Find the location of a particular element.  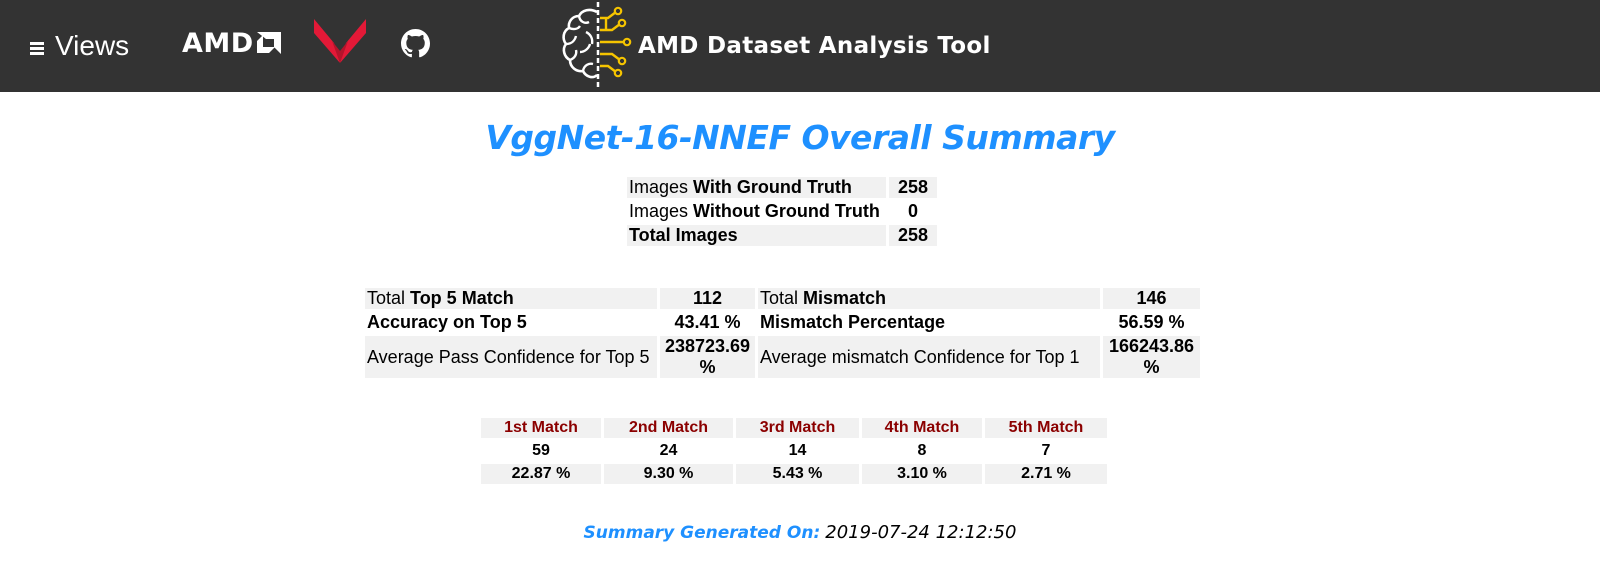

match-count-cell: 24 is located at coordinates (668, 450).